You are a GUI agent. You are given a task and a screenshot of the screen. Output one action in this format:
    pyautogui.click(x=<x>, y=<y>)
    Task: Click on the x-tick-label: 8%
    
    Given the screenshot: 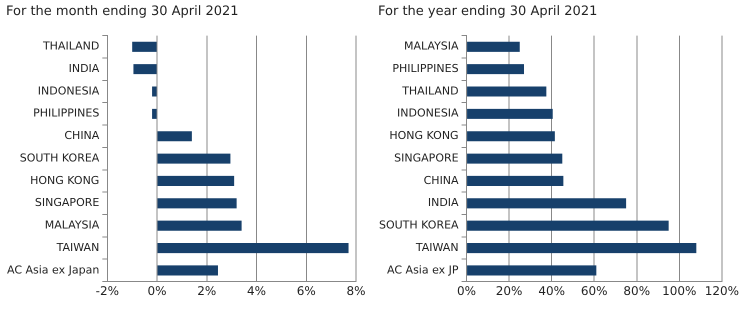 What is the action you would take?
    pyautogui.click(x=356, y=291)
    